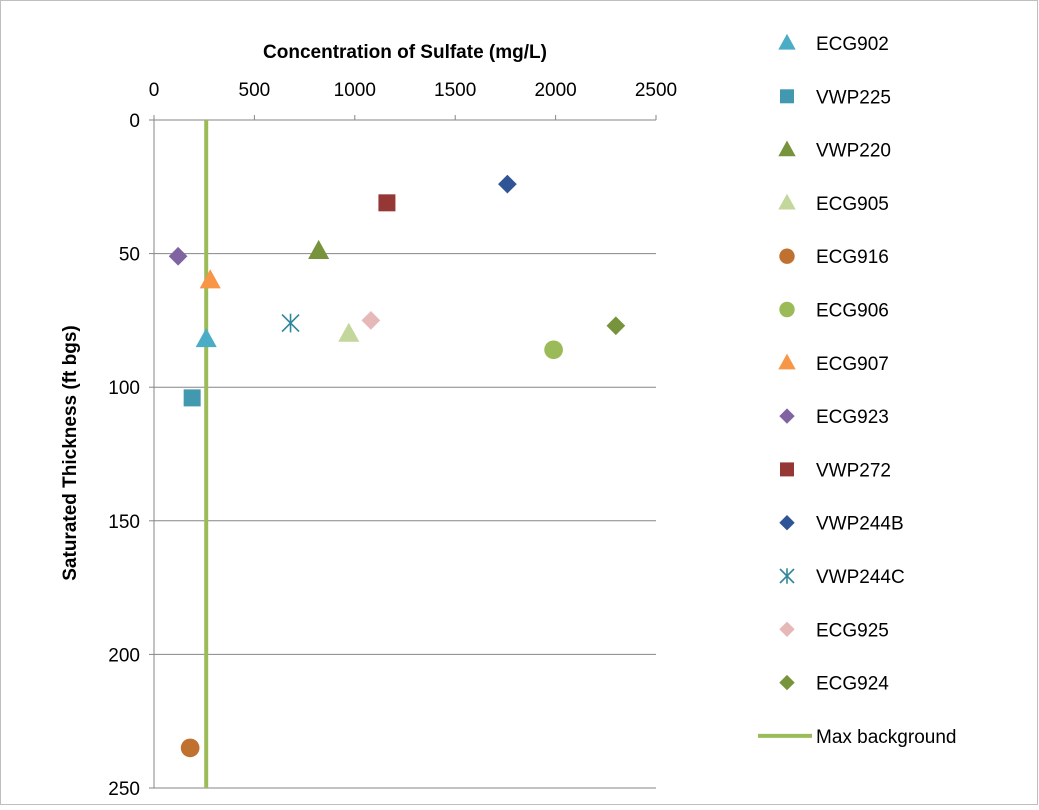  Describe the element at coordinates (787, 469) in the screenshot. I see `legend-marker-vwp272` at that location.